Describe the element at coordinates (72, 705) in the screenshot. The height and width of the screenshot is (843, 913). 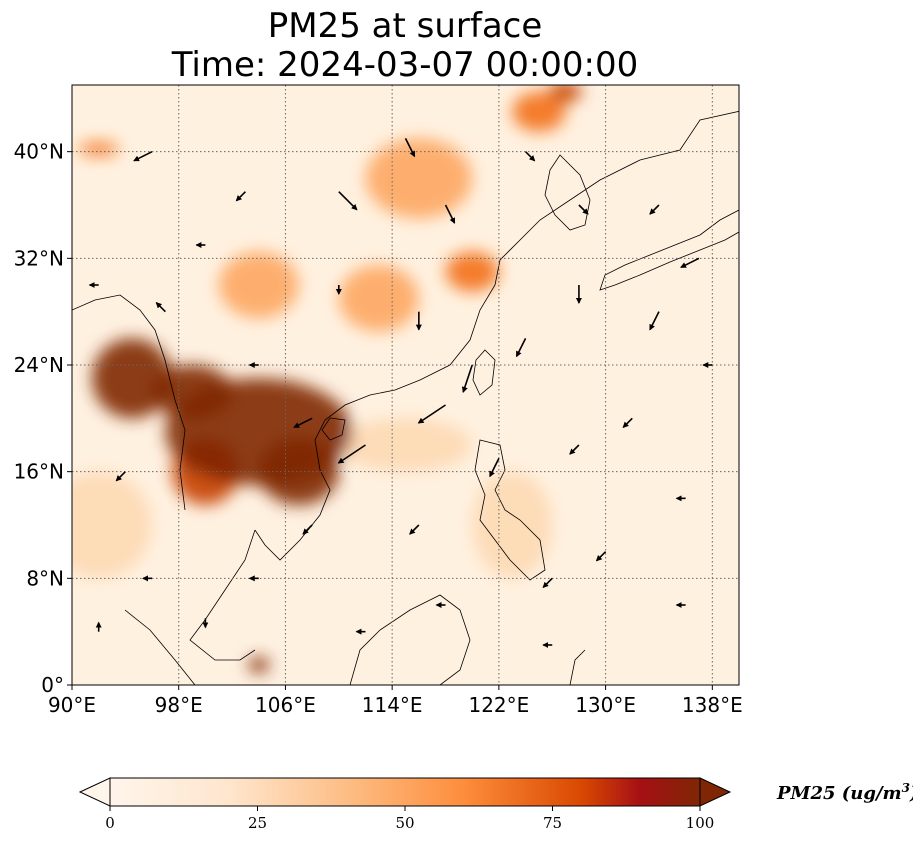
I see `lon-tick-label: 90°E` at that location.